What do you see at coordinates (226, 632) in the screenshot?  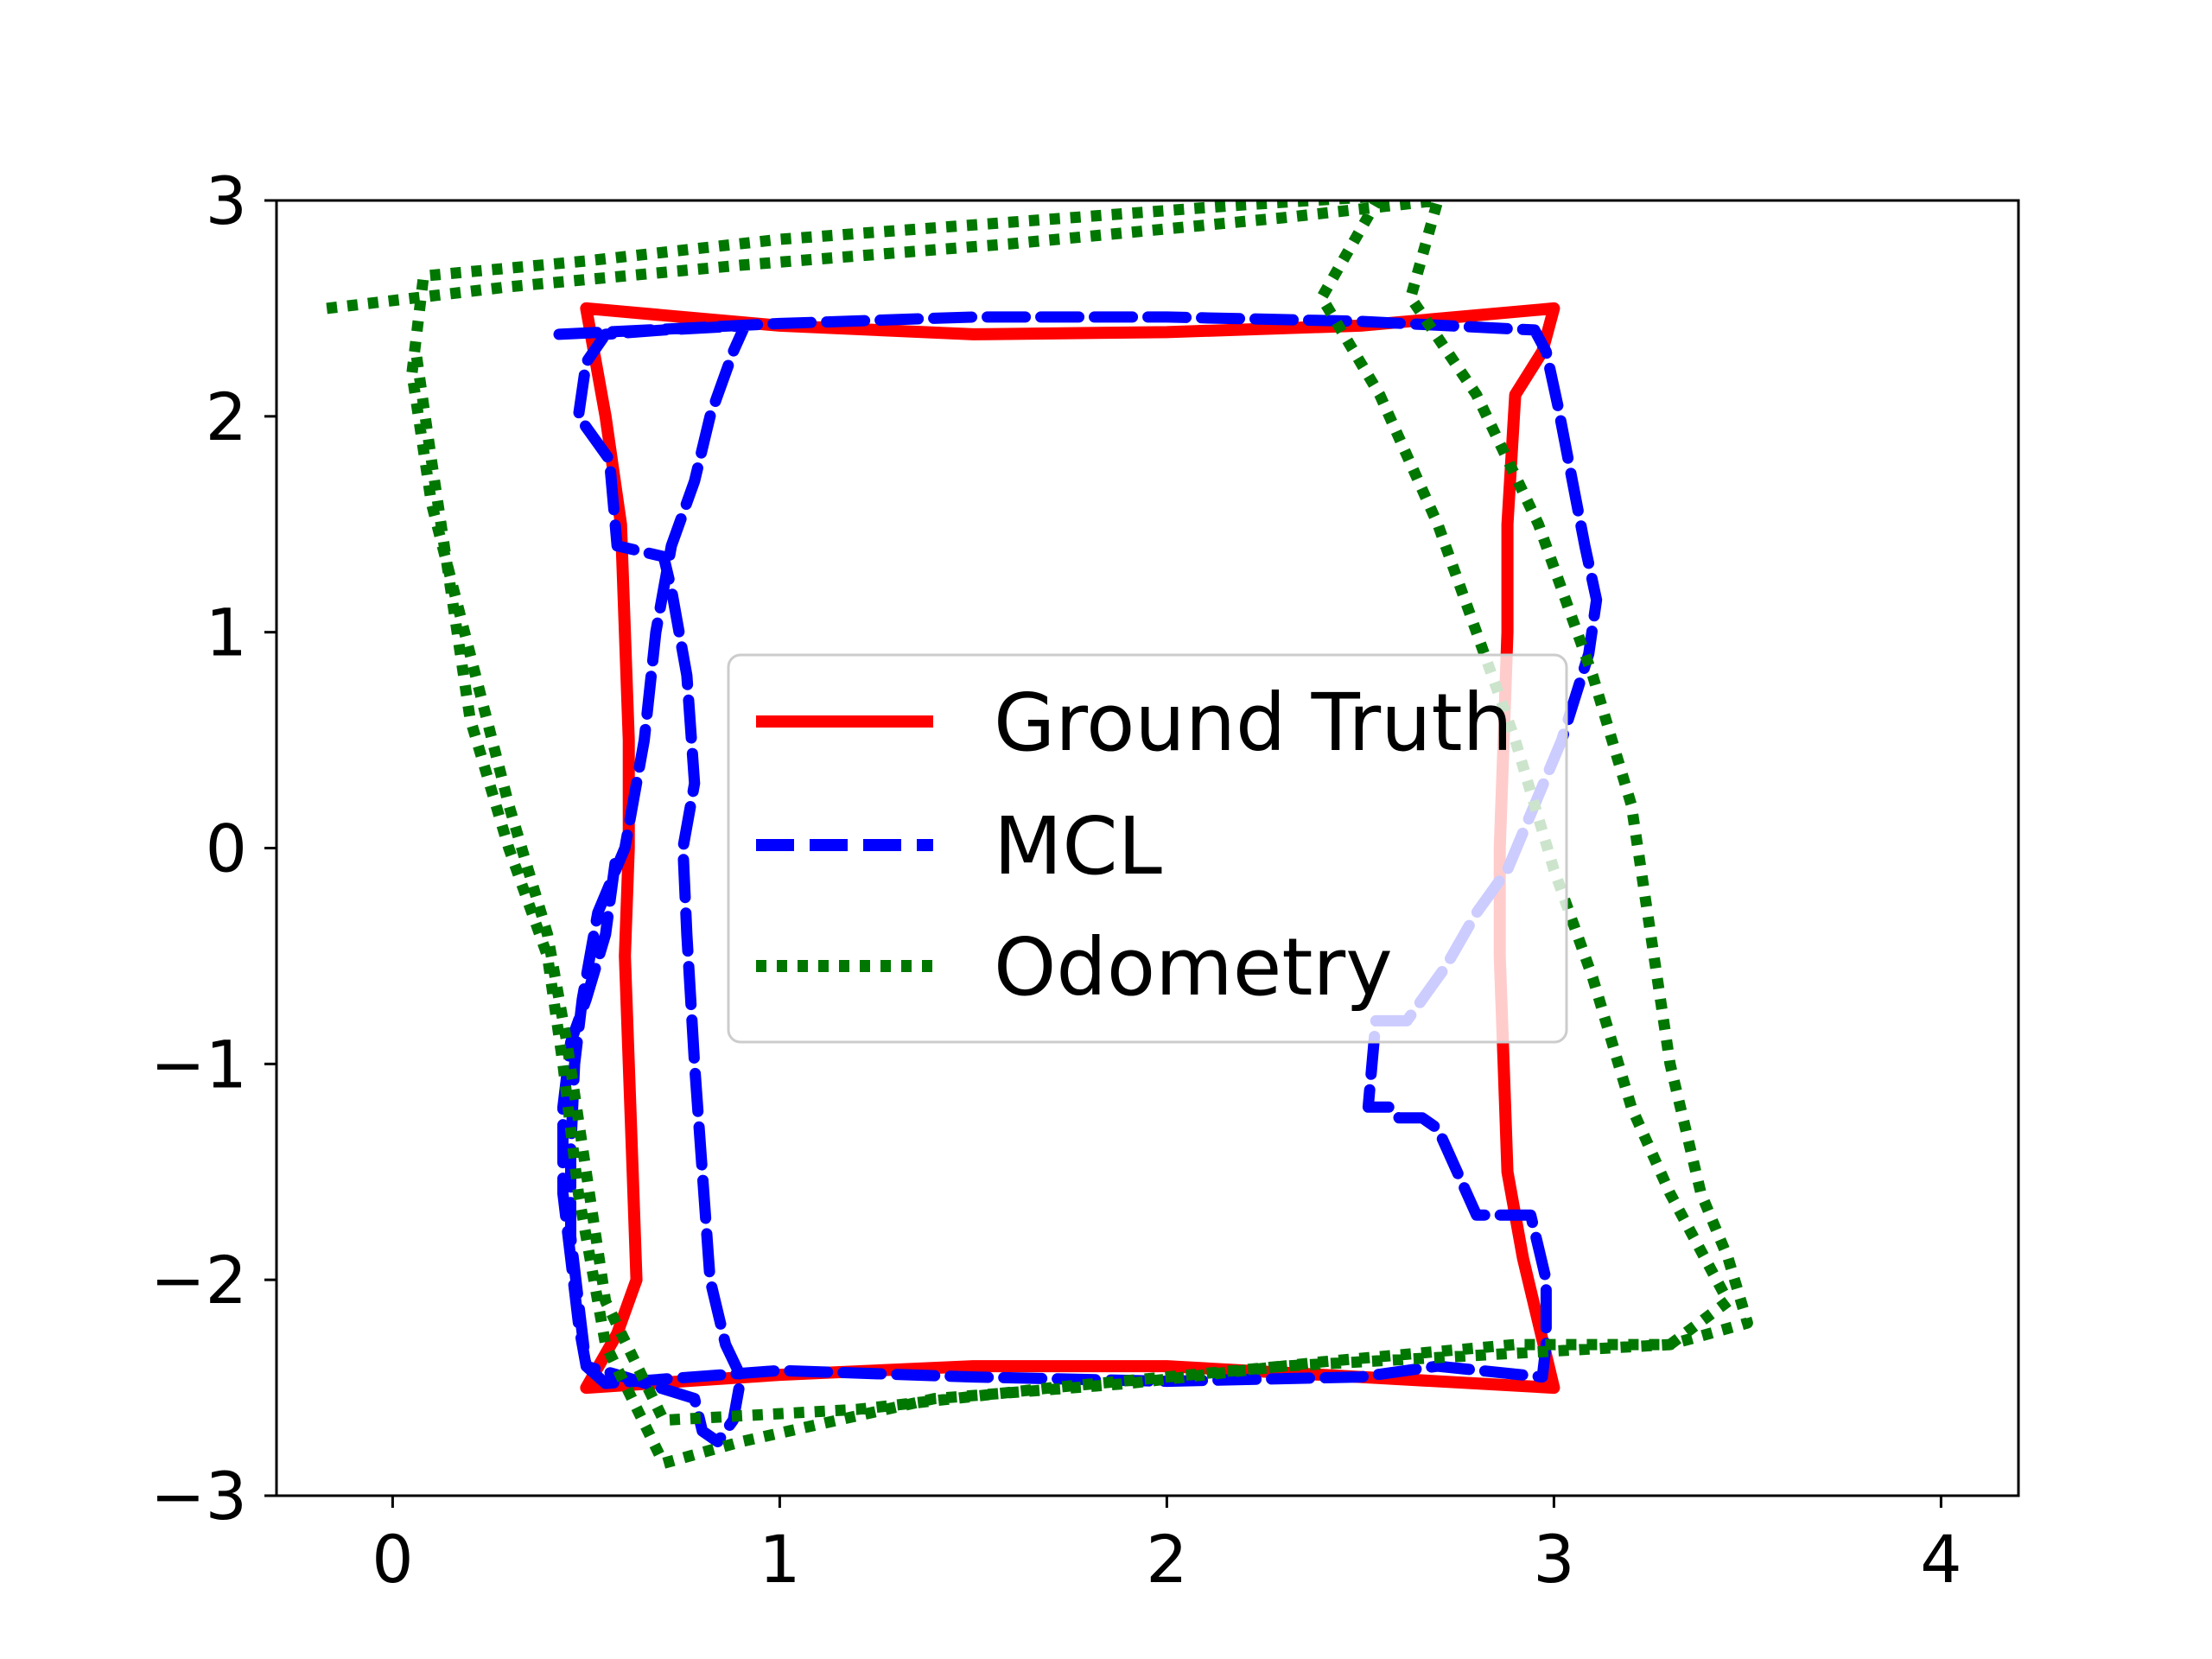 I see `y-tick-label: 1` at bounding box center [226, 632].